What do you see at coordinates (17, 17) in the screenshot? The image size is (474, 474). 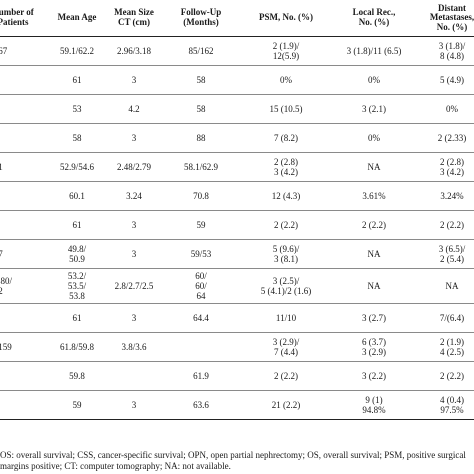 I see `column-header: Number of Patients` at bounding box center [17, 17].